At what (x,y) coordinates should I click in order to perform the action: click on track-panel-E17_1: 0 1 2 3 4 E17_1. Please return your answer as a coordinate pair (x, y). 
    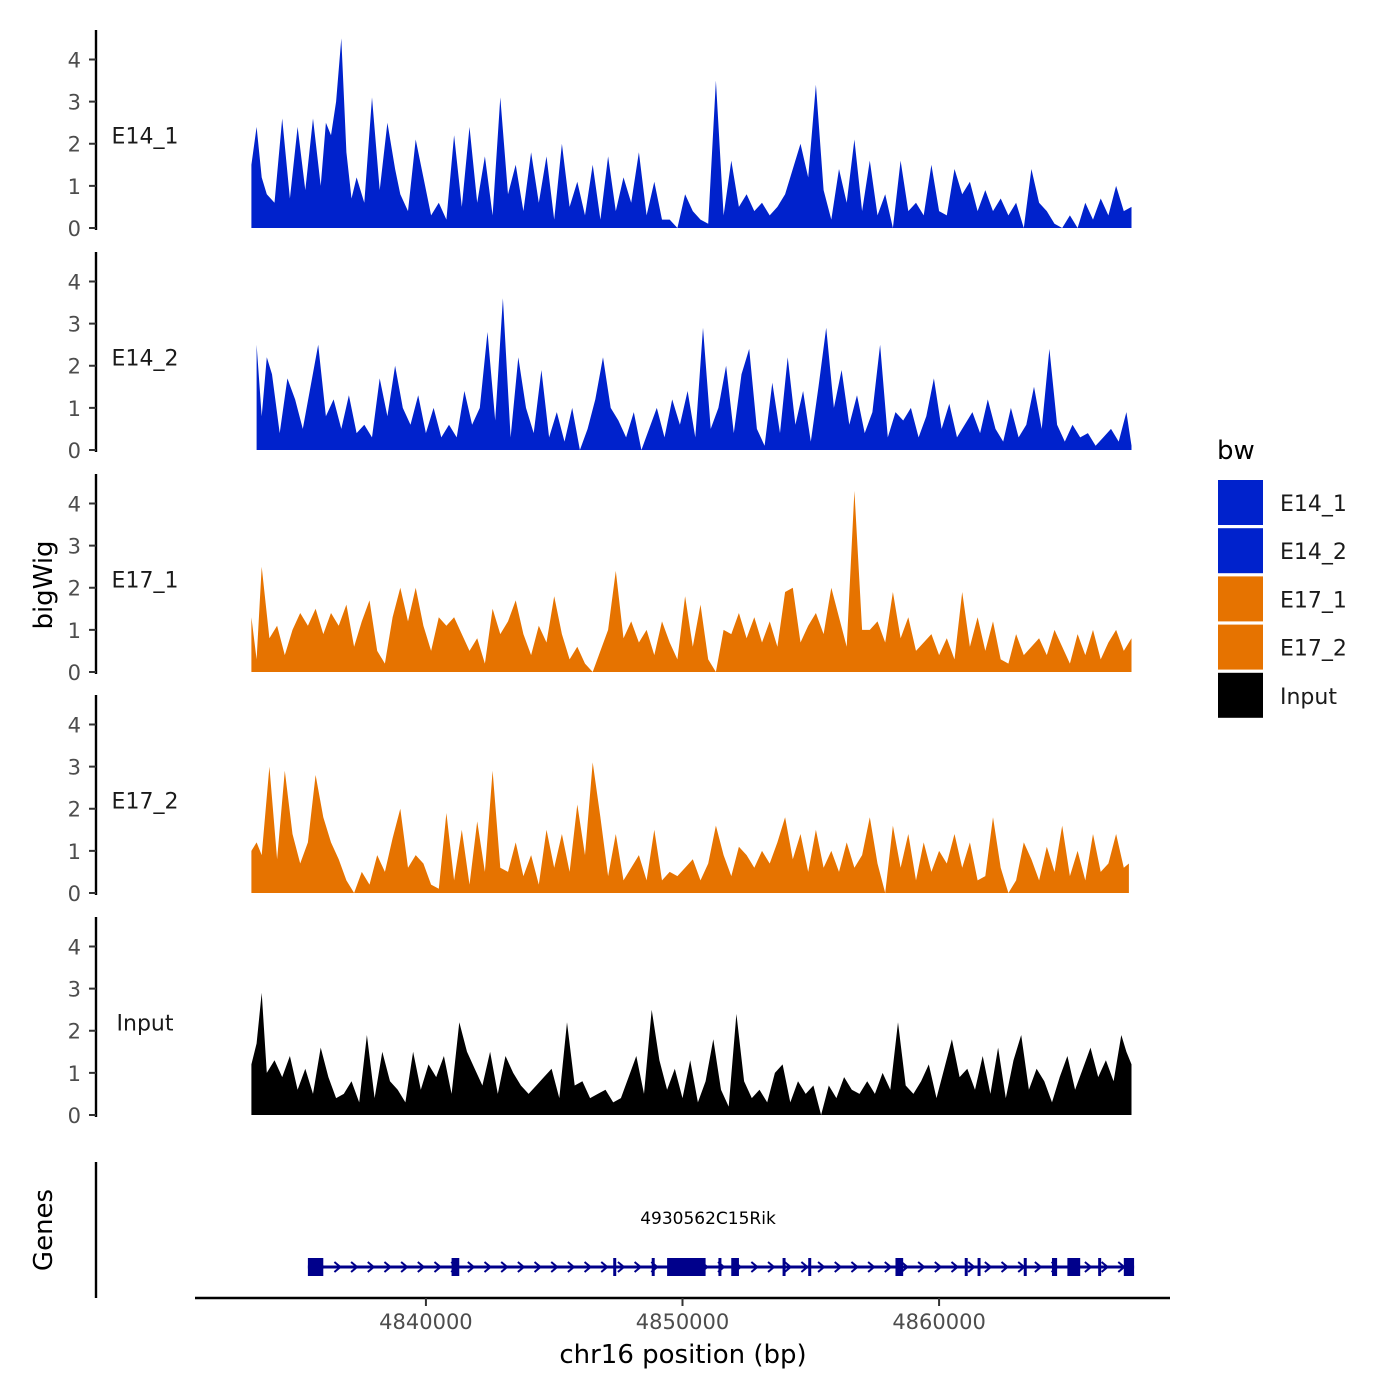
    Looking at the image, I should click on (600, 579).